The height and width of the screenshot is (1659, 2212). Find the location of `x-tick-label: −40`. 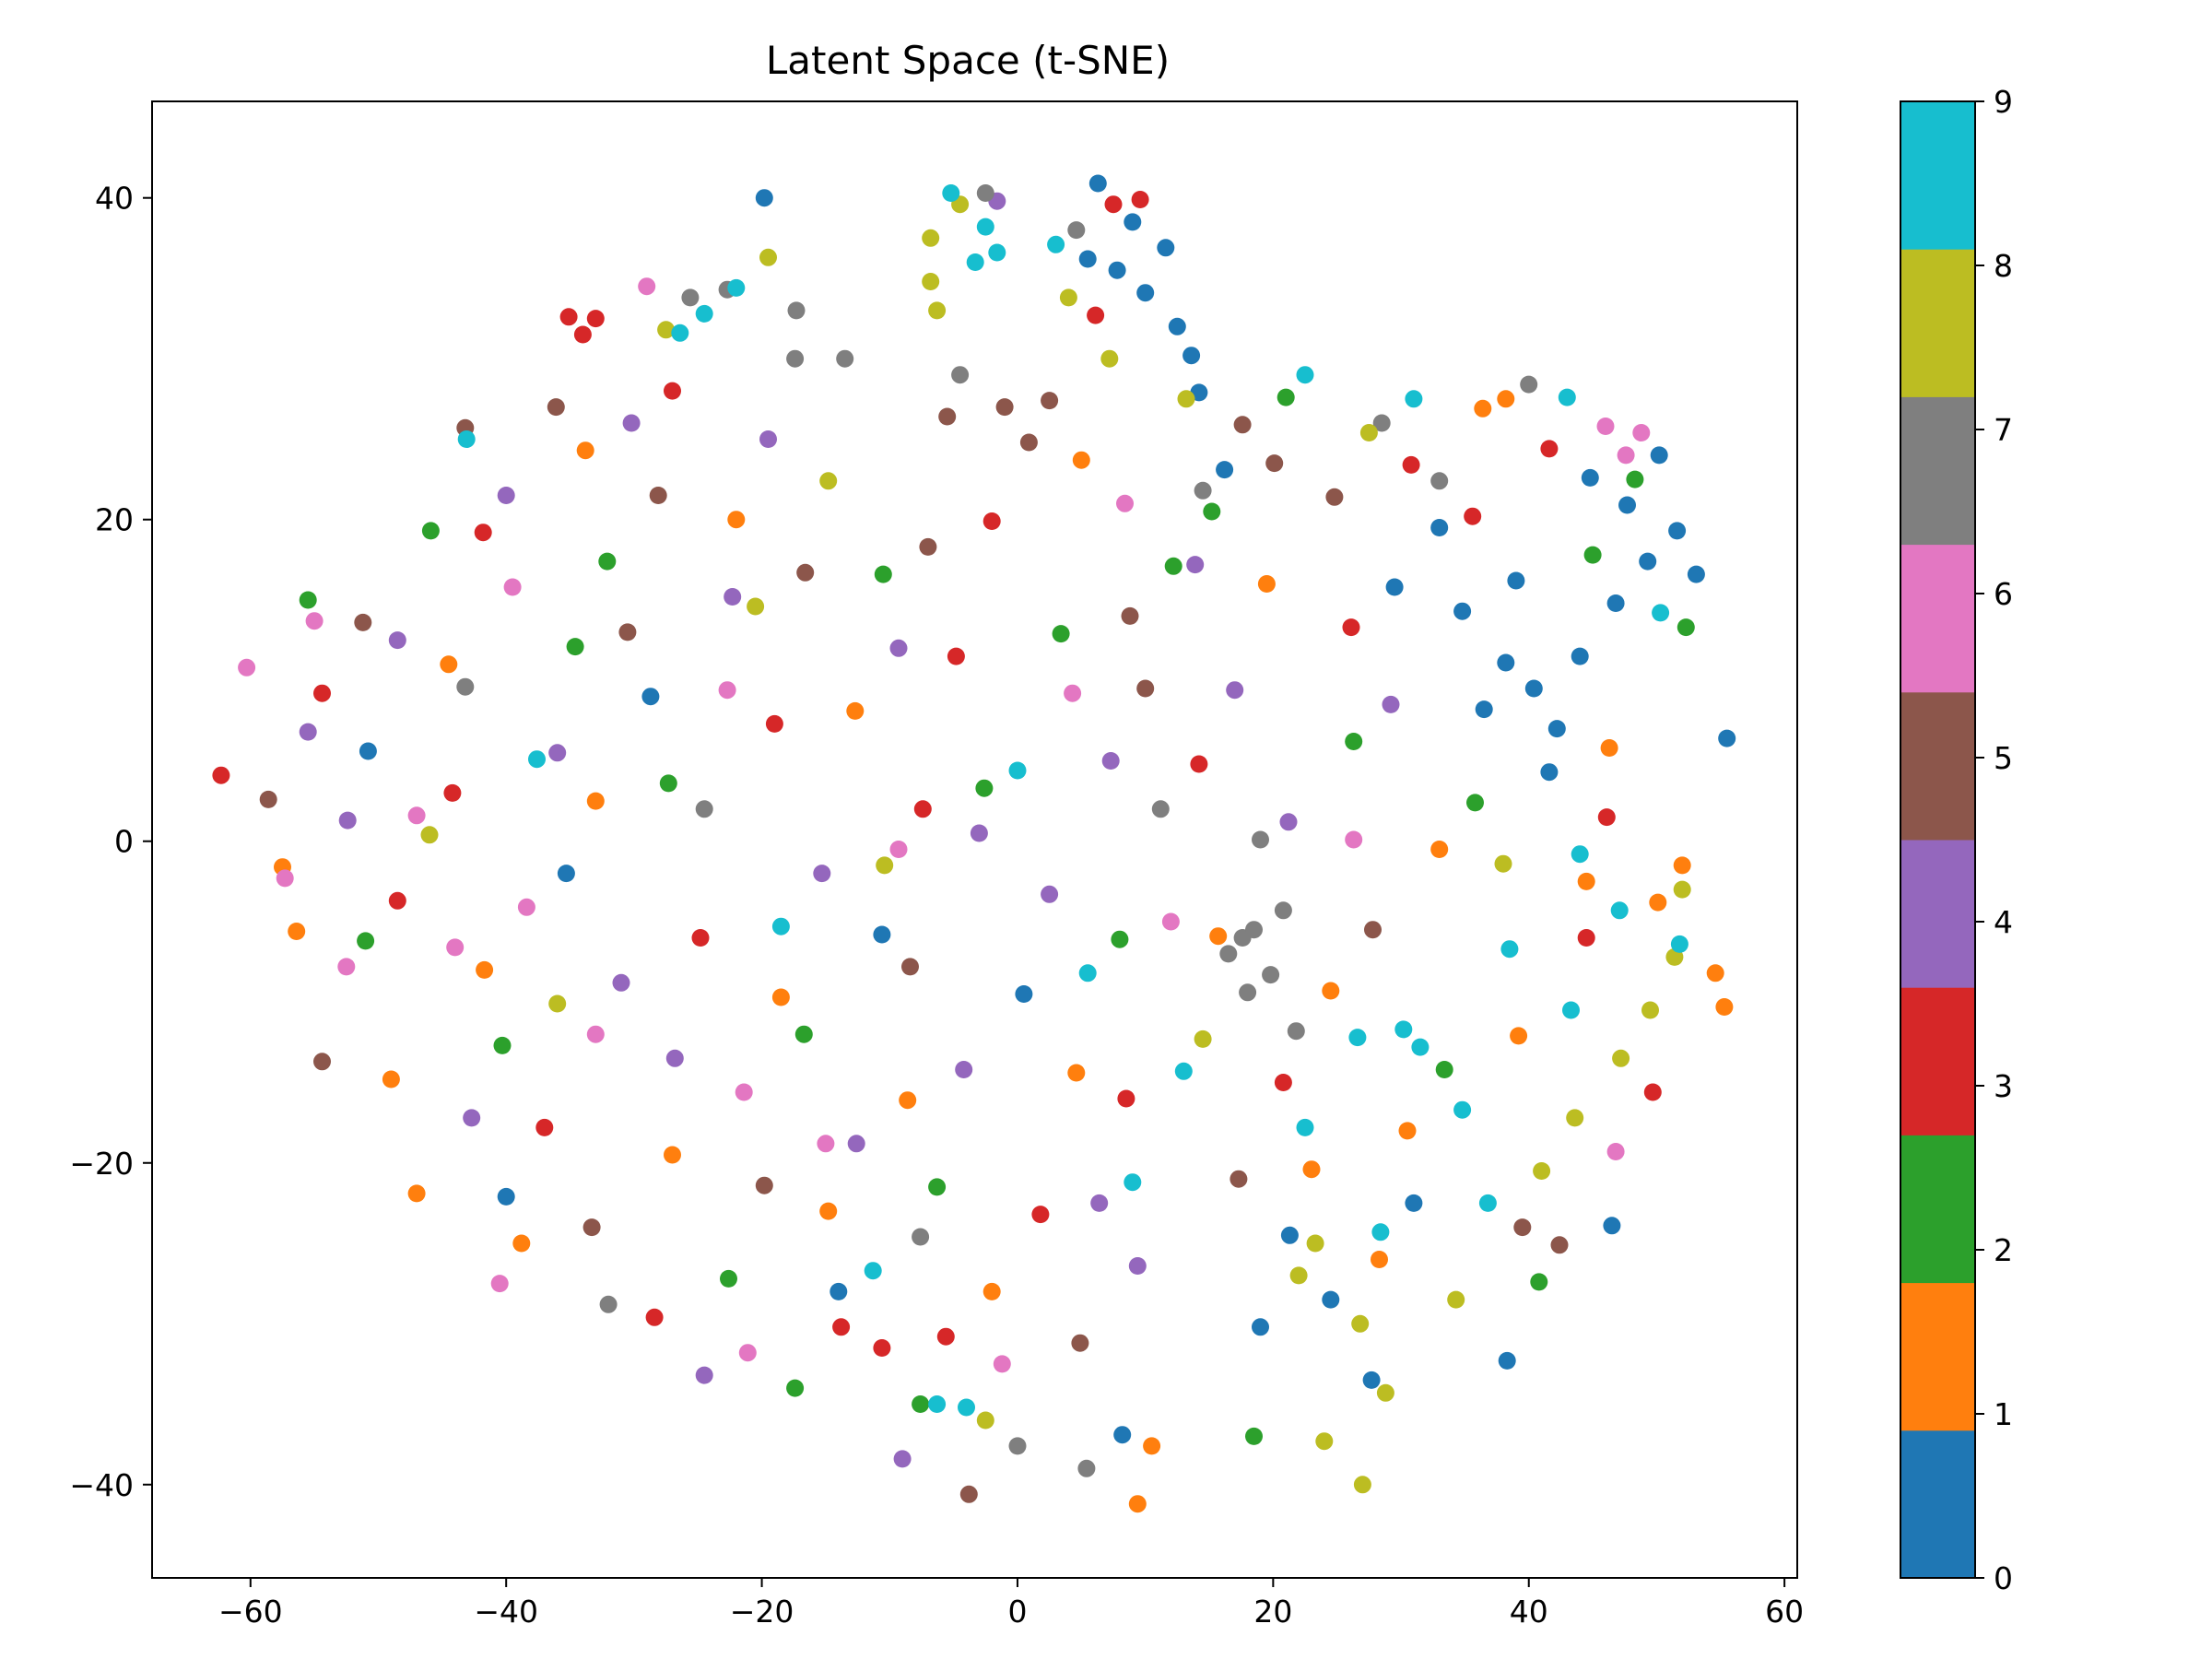

x-tick-label: −40 is located at coordinates (506, 1612).